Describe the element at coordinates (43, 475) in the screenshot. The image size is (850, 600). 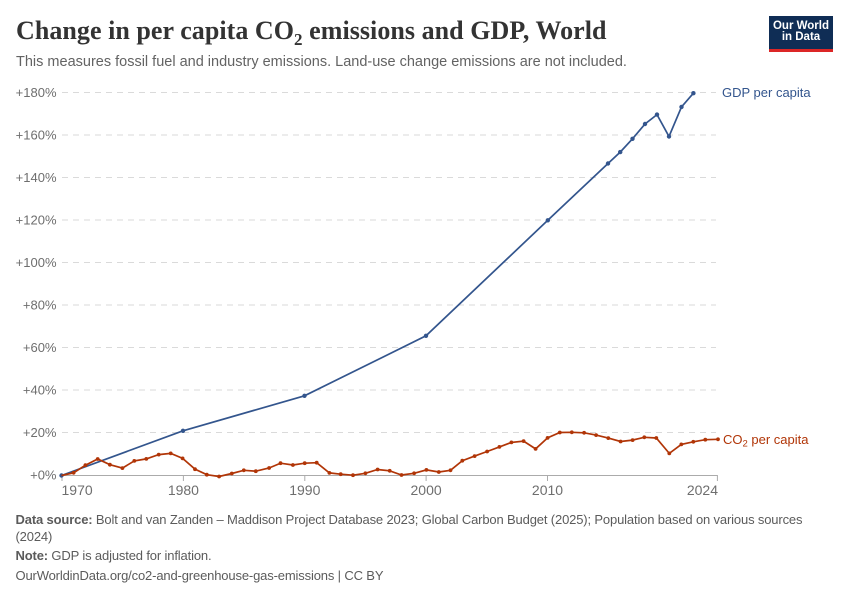
I see `svg-text: +0%` at that location.